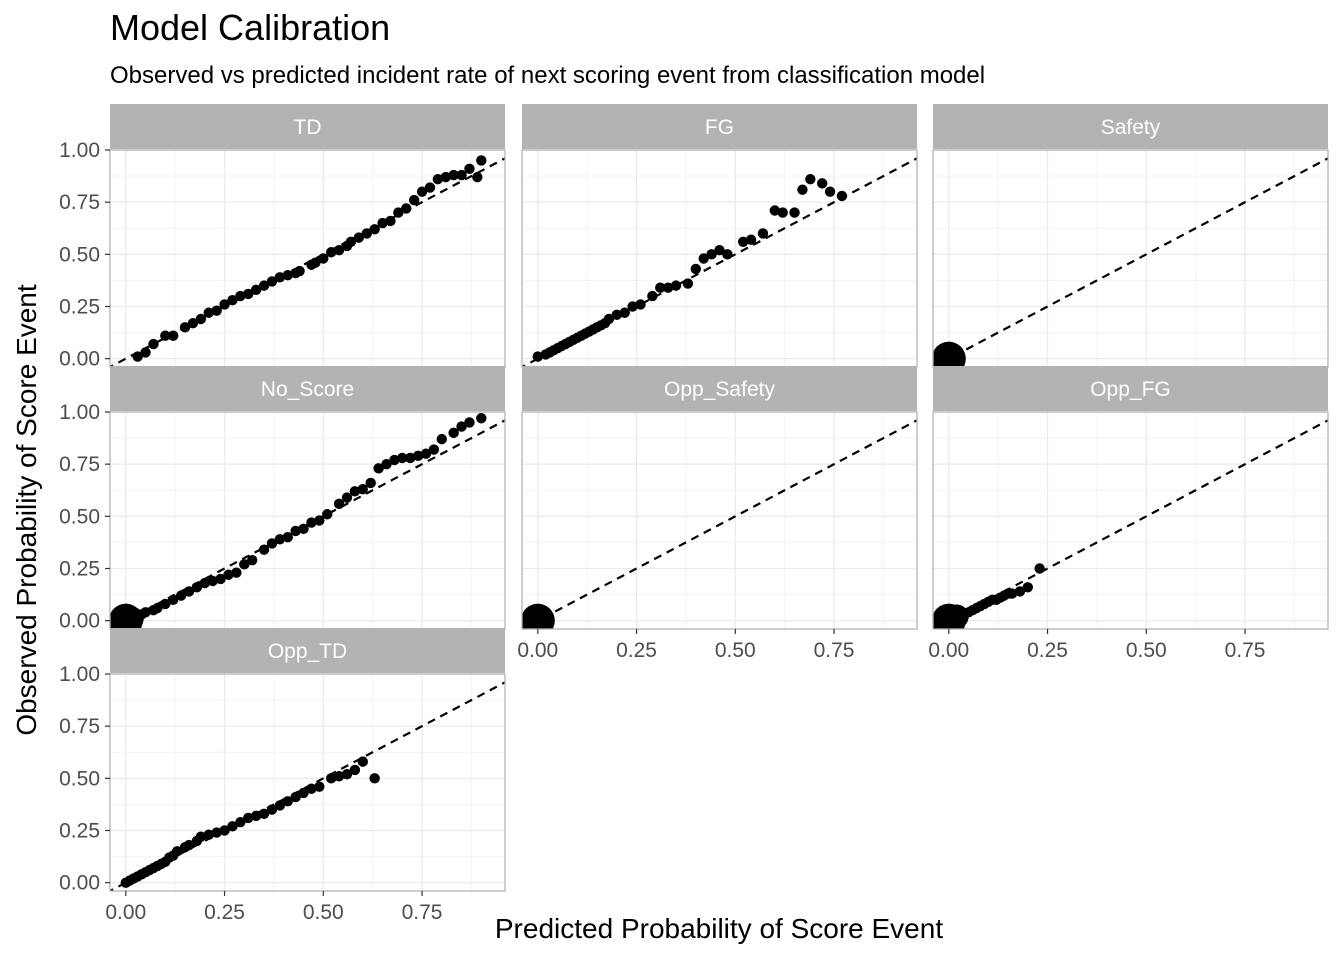 Image resolution: width=1344 pixels, height=960 pixels. I want to click on y-axis-title: Observed Probability of Score Event, so click(26, 510).